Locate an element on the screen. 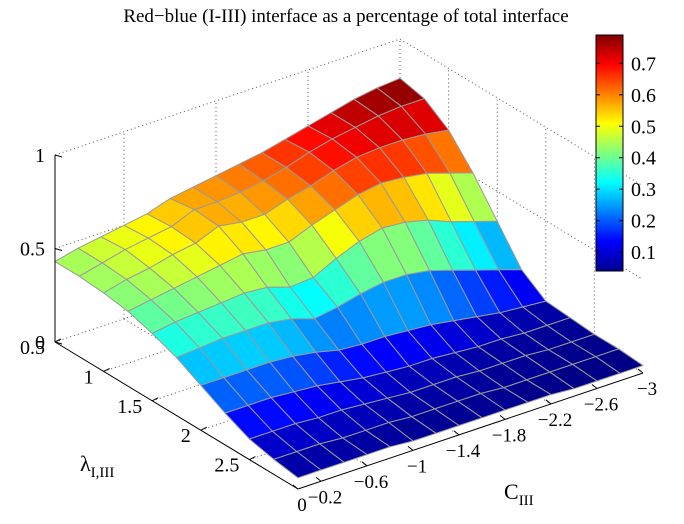 The height and width of the screenshot is (524, 684). lambda-tick-label: 0.5 is located at coordinates (32, 348).